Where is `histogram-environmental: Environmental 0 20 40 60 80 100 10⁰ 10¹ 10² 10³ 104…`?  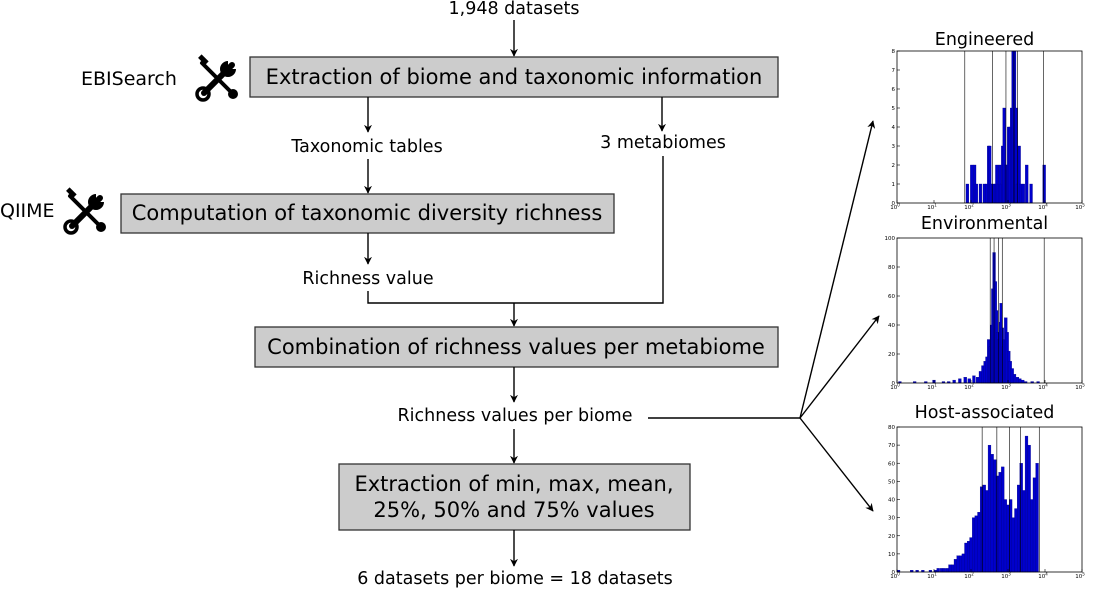
histogram-environmental: Environmental 0 20 40 60 80 100 10⁰ 10¹ 10² 10³ 104… is located at coordinates (985, 302).